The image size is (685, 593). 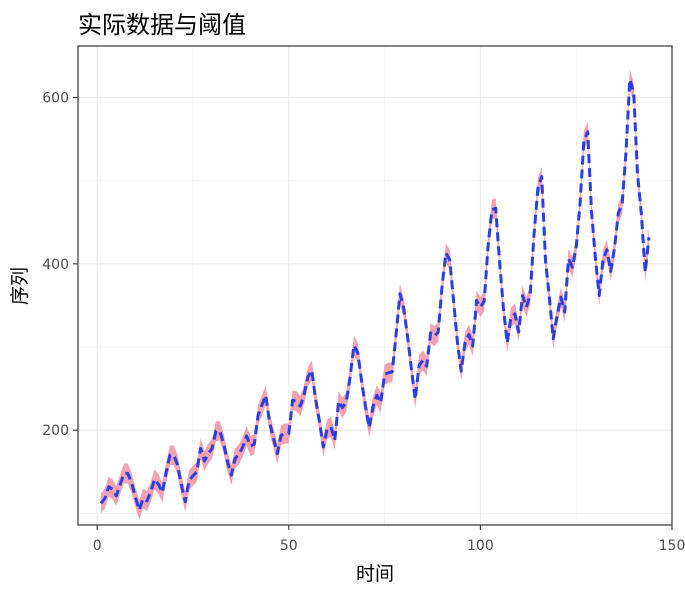 I want to click on y-tick-label: 600, so click(x=55, y=99).